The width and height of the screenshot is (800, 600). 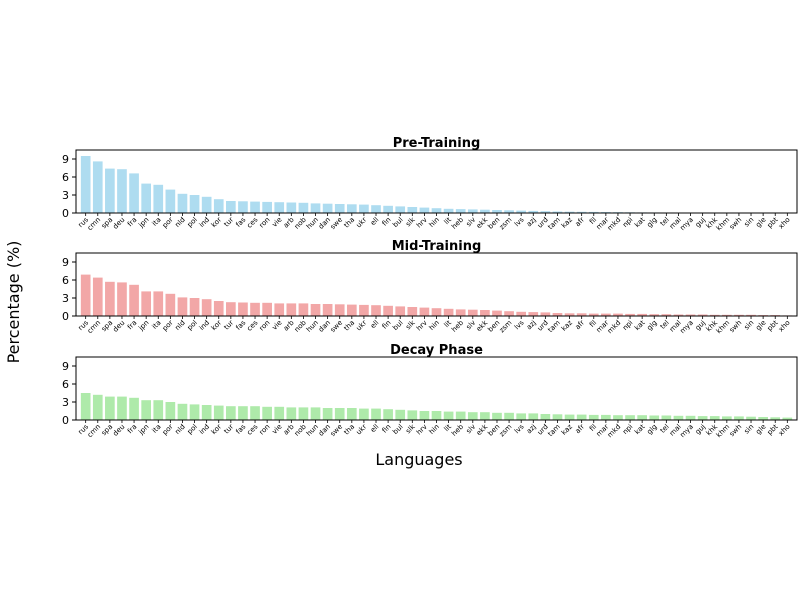 What do you see at coordinates (436, 312) in the screenshot?
I see `bar-hin` at bounding box center [436, 312].